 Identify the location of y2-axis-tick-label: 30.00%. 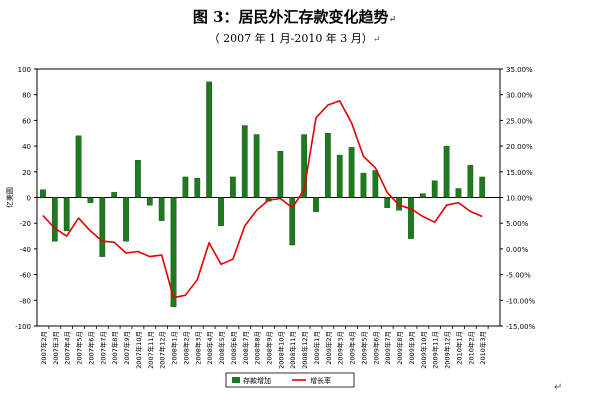
(519, 96).